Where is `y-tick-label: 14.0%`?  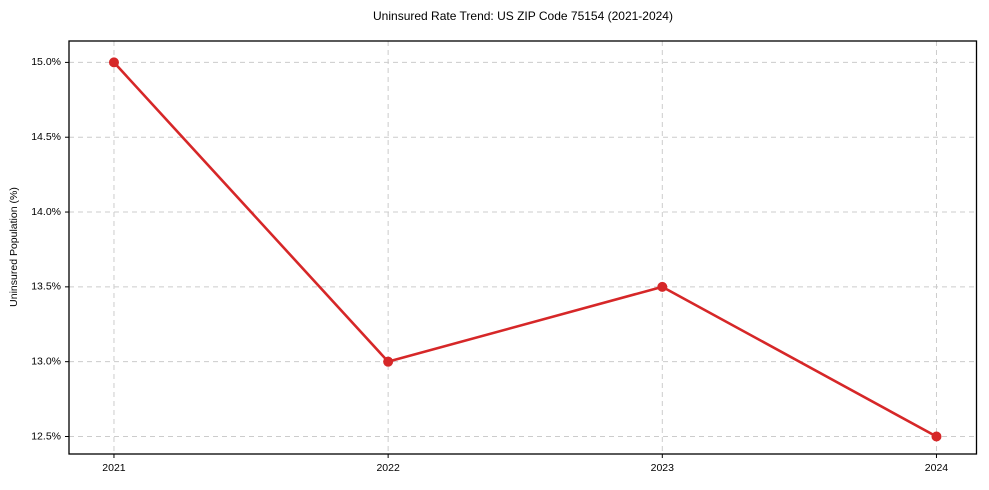 y-tick-label: 14.0% is located at coordinates (46, 212).